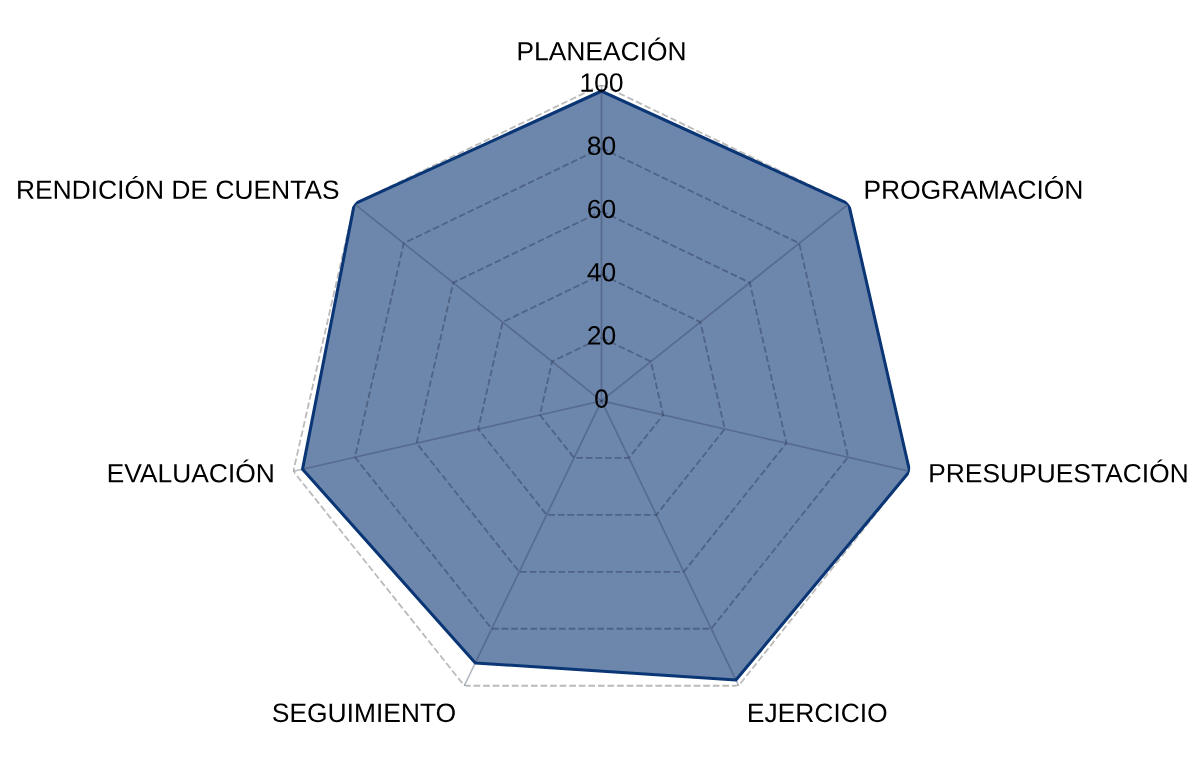 The height and width of the screenshot is (771, 1203). Describe the element at coordinates (178, 187) in the screenshot. I see `spoke-label: RENDICIÓN DE CUENTAS` at that location.